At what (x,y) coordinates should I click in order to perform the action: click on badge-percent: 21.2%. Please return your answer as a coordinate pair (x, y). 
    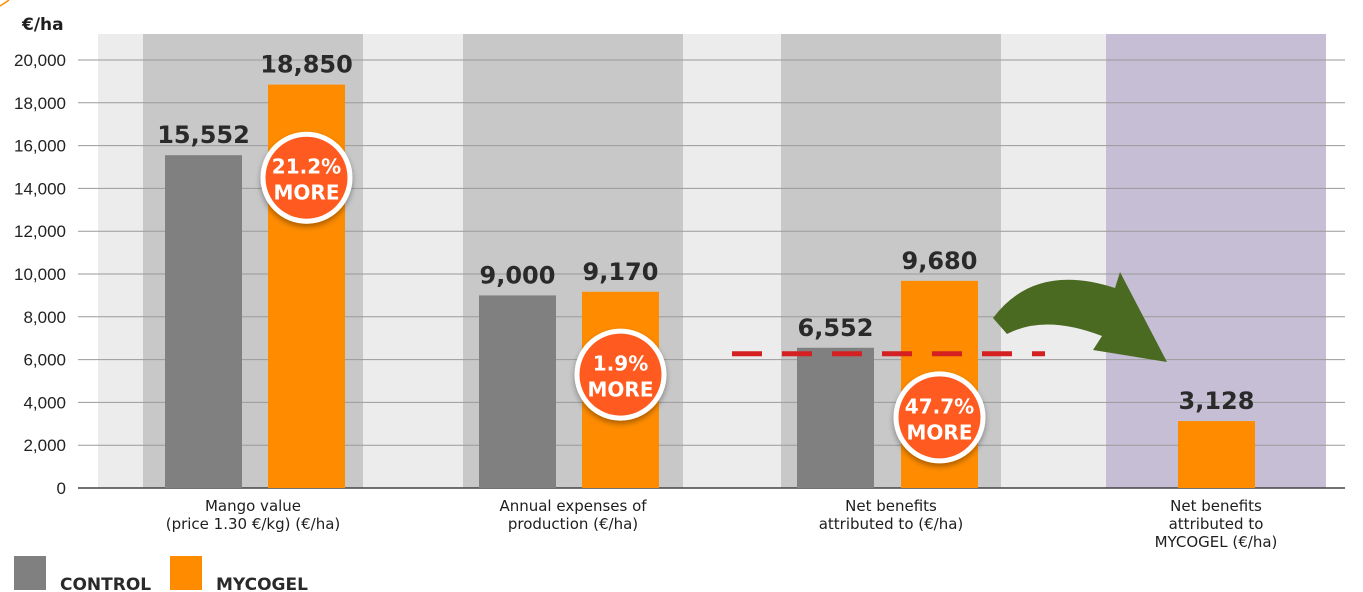
    Looking at the image, I should click on (306, 167).